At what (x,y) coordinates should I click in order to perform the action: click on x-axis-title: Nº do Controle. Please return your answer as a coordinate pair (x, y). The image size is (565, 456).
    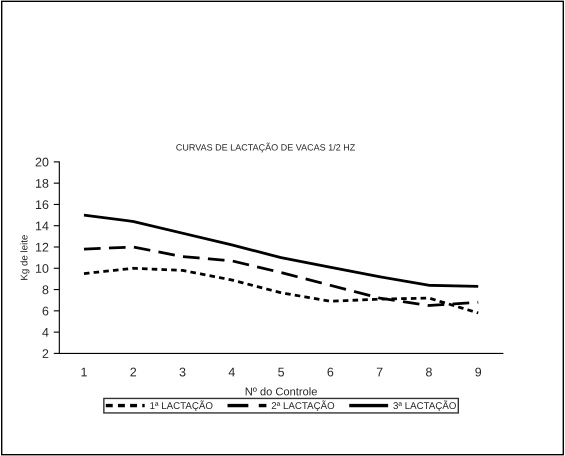
    Looking at the image, I should click on (281, 391).